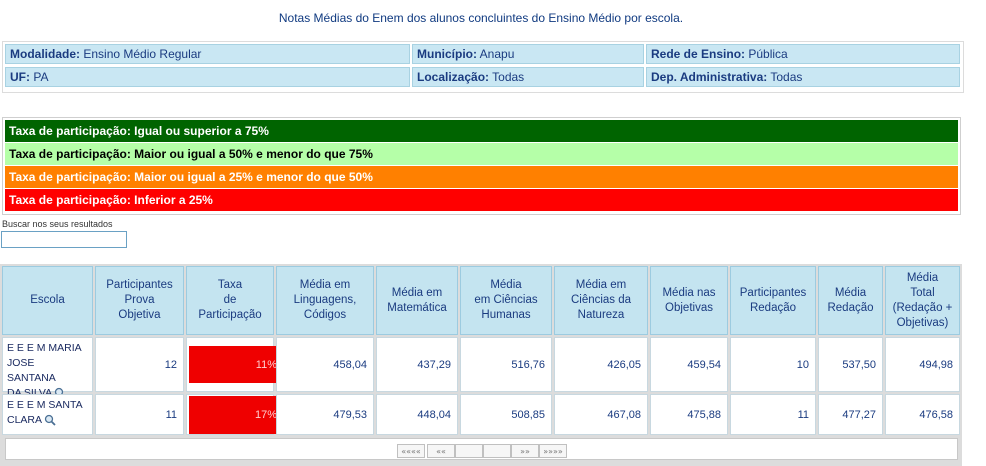 The width and height of the screenshot is (986, 466). I want to click on table-row-school-name: E E E M MARIA JOSE SANTANA DA SILVA, so click(47, 368).